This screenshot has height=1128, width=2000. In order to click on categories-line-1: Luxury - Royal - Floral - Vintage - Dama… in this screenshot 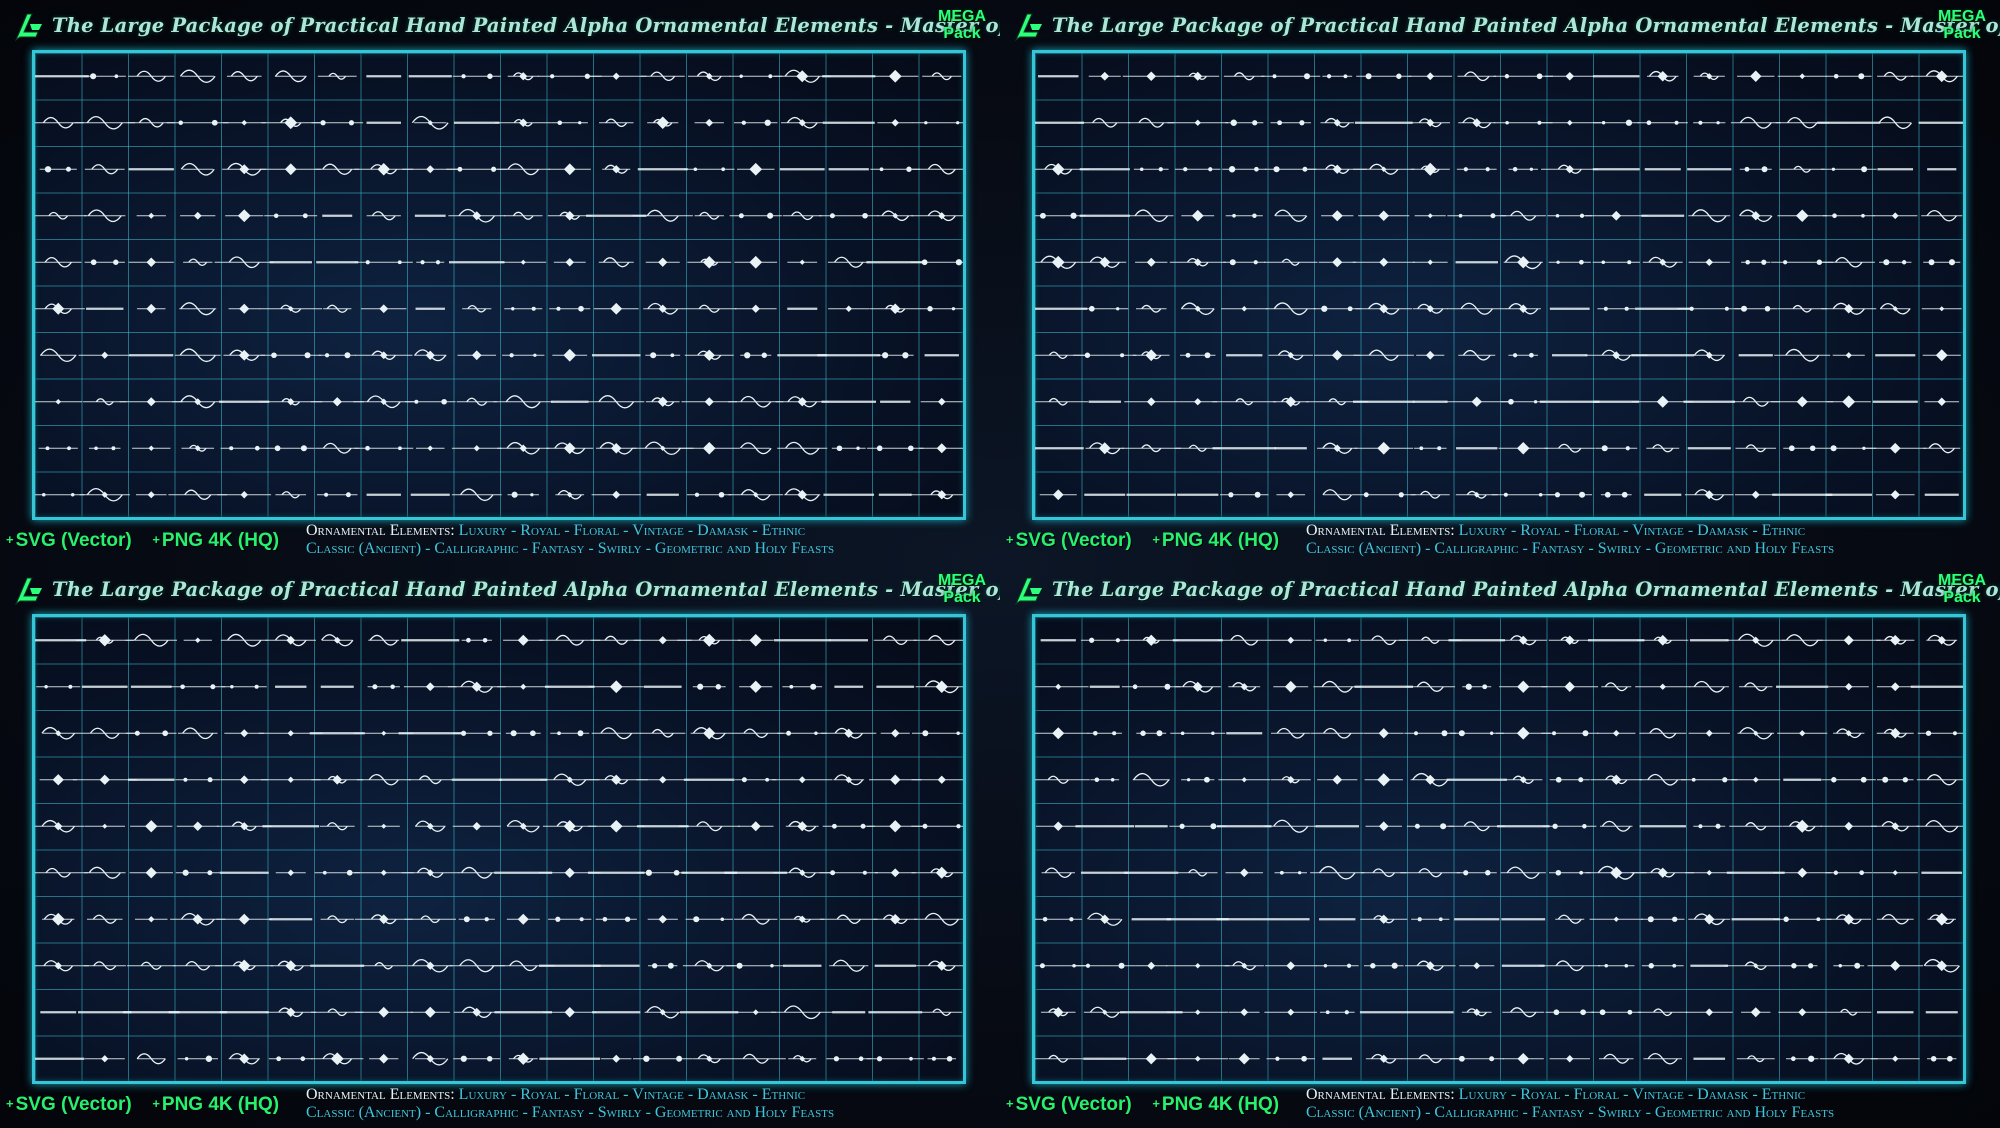, I will do `click(632, 530)`.